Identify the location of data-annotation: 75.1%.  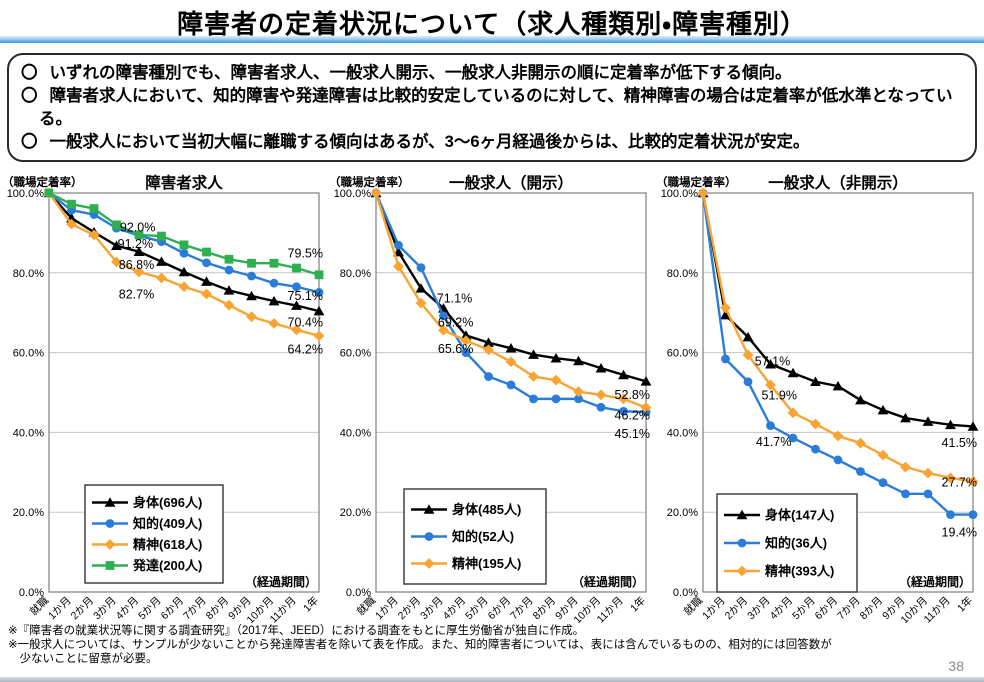
(305, 296).